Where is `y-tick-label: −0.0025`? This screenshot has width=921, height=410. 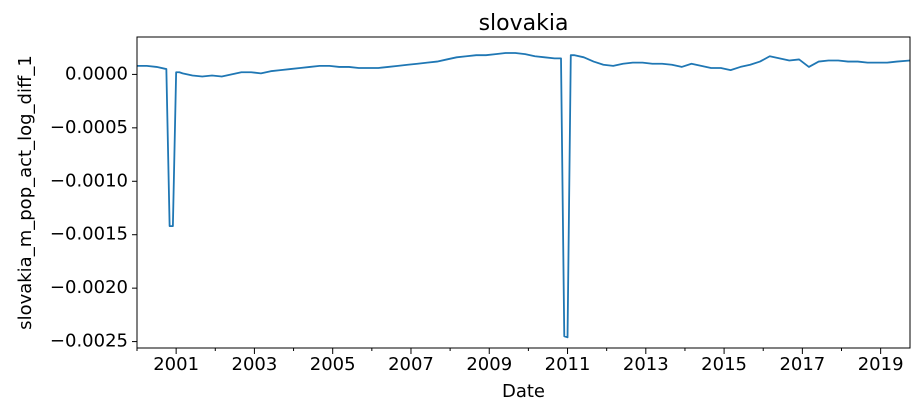 y-tick-label: −0.0025 is located at coordinates (89, 341).